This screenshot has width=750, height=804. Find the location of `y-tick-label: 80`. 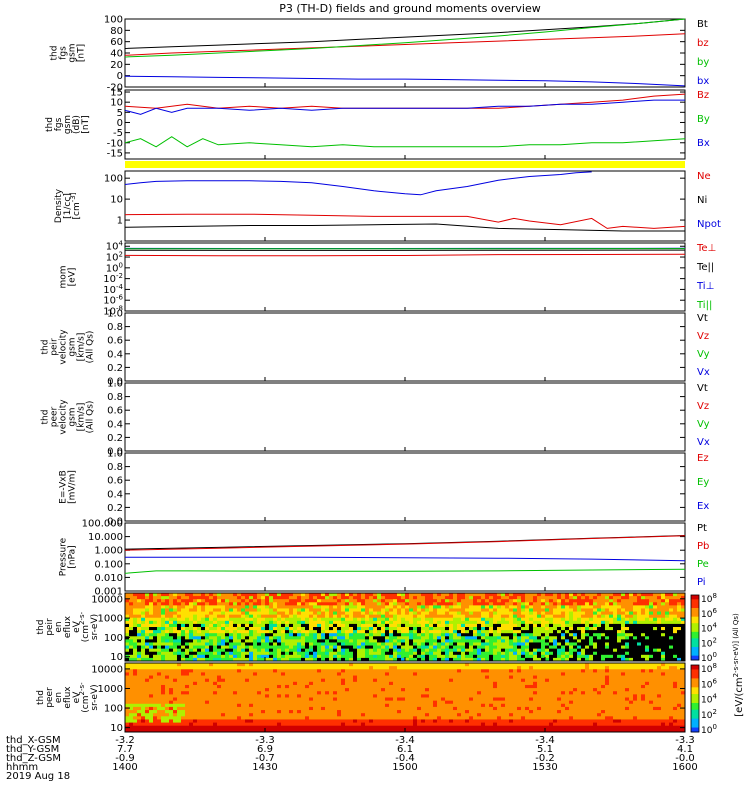

y-tick-label: 80 is located at coordinates (116, 31).